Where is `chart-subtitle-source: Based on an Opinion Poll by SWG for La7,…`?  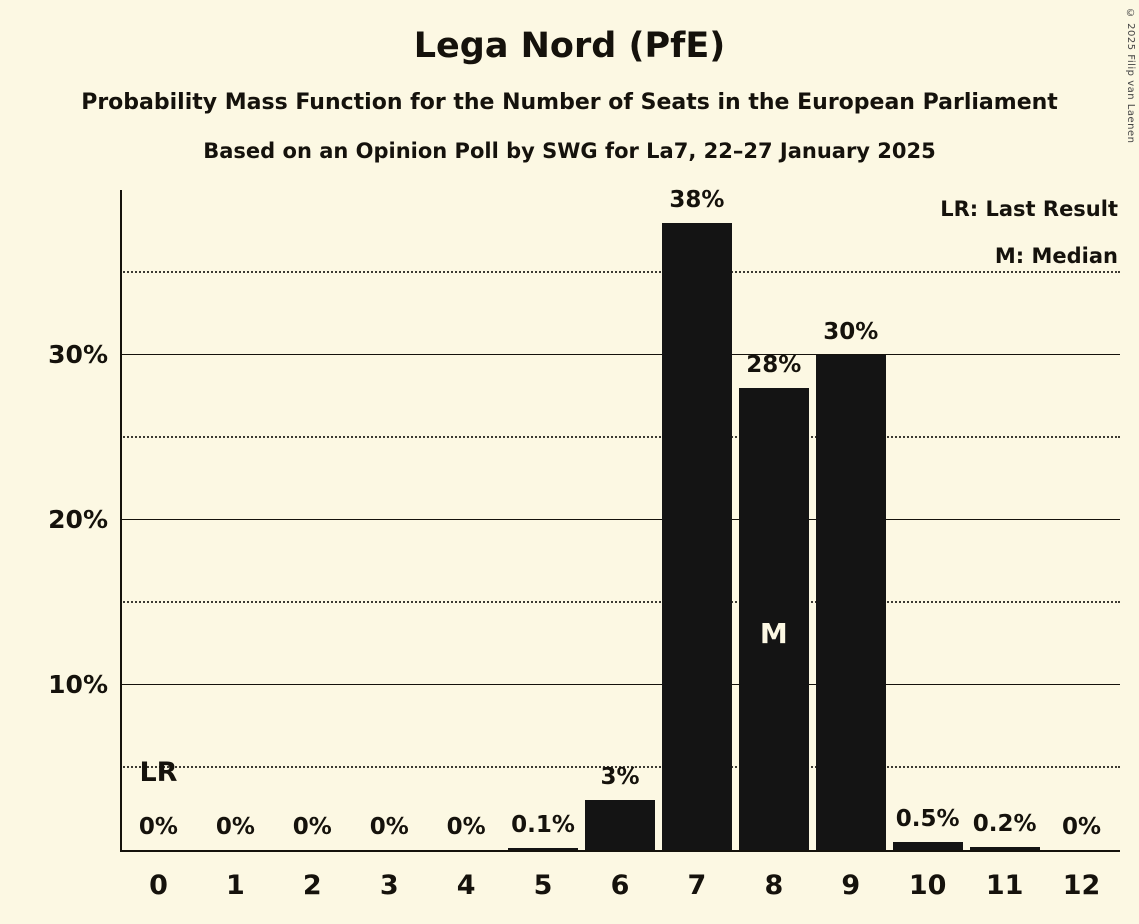 chart-subtitle-source: Based on an Opinion Poll by SWG for La7,… is located at coordinates (569, 151).